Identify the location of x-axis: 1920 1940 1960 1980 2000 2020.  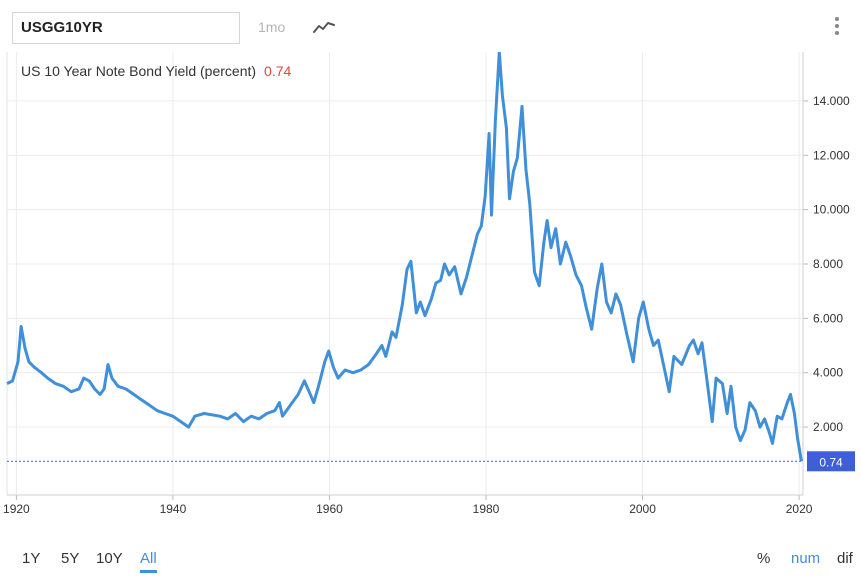
(408, 505).